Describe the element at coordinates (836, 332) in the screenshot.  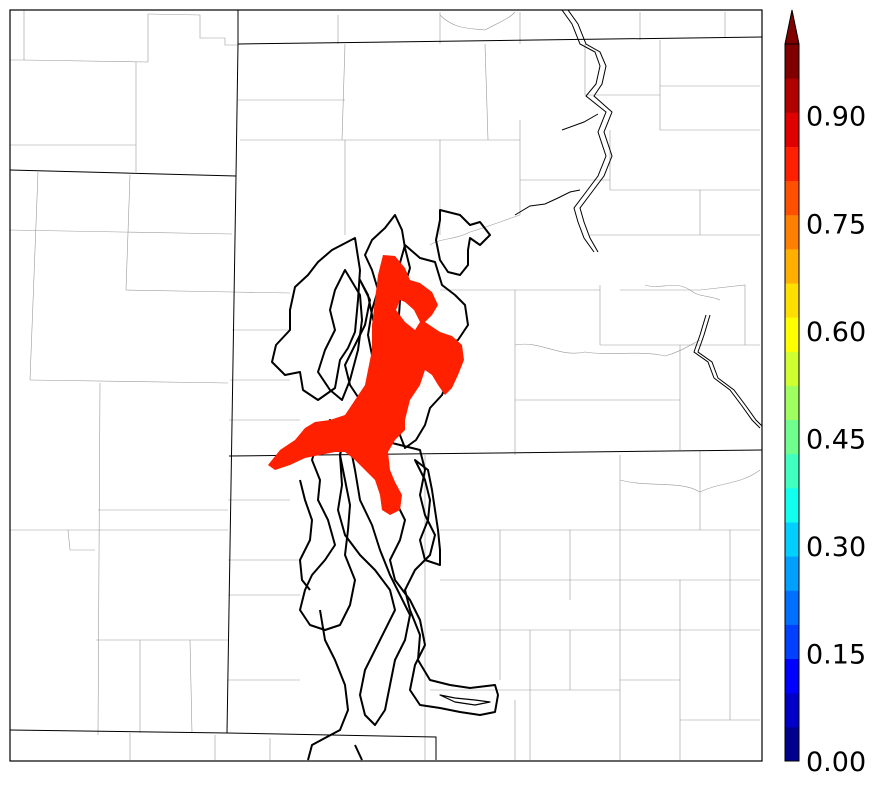
I see `colorbar-tick-label: 0.60` at that location.